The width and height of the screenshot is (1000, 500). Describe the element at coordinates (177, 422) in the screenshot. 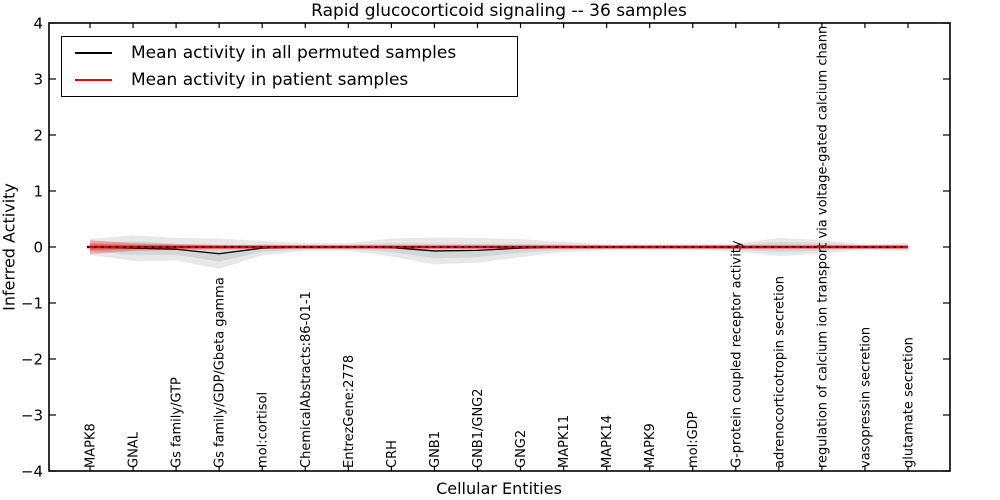

I see `x-tick-label: Gs family/GTP` at that location.